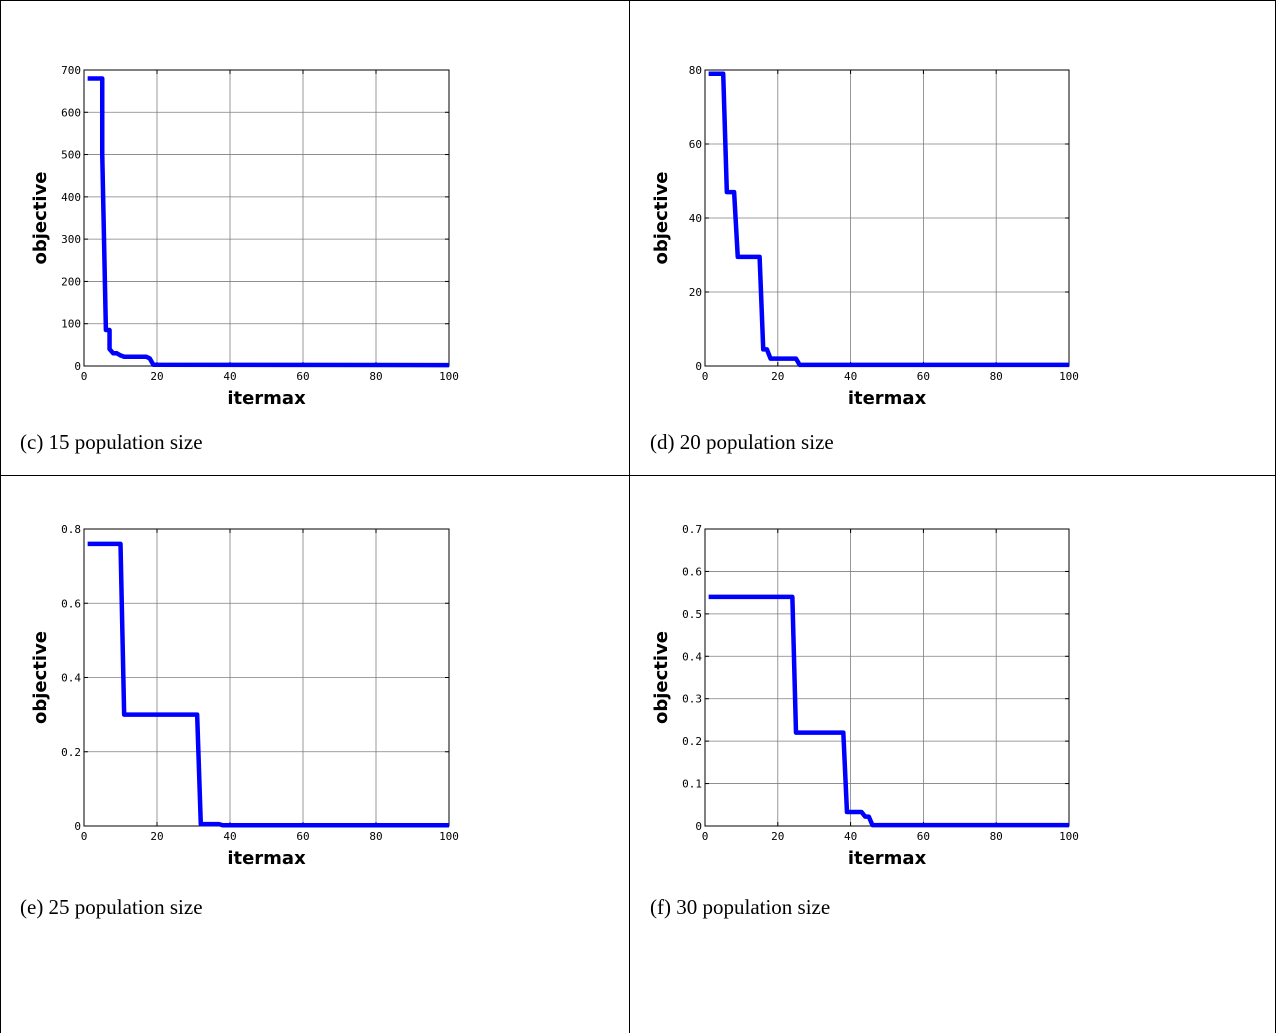 The height and width of the screenshot is (1033, 1276). I want to click on y-tick-label: 300, so click(71, 239).